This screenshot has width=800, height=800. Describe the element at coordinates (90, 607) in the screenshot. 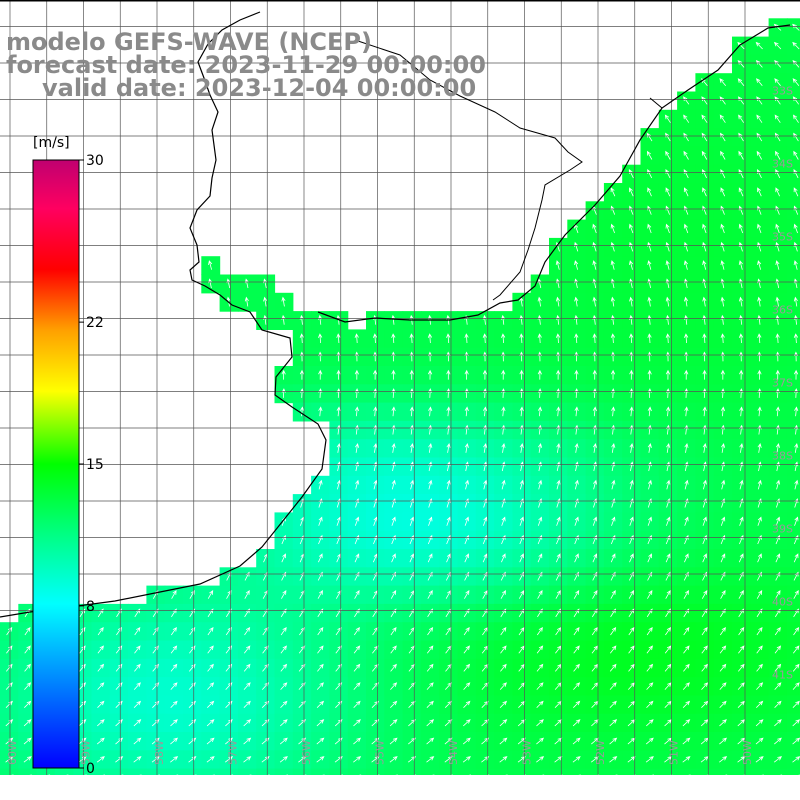

I see `colorbar-tick-label: 8` at that location.